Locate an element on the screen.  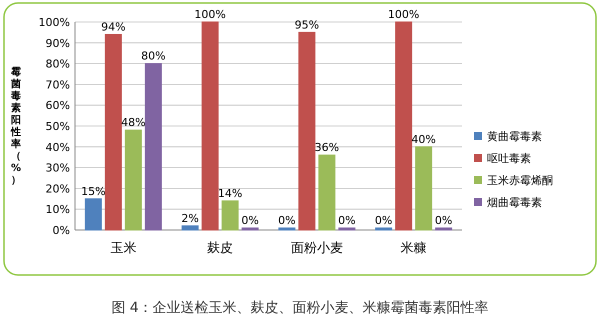
data-label: 2% is located at coordinates (190, 218).